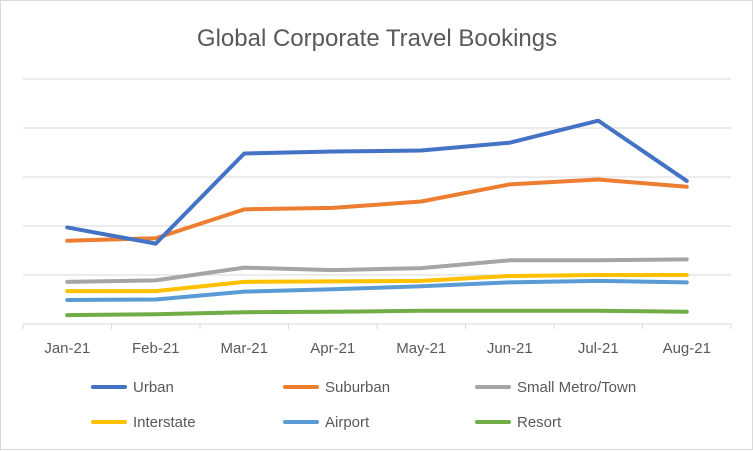 The height and width of the screenshot is (451, 753). Describe the element at coordinates (377, 210) in the screenshot. I see `series-line-suburban` at that location.